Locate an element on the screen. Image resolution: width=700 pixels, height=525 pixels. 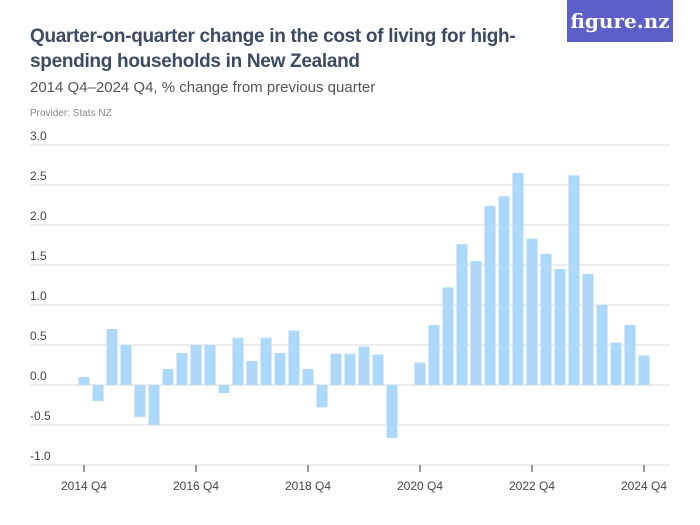
x-tick-label: 2020 Q4 is located at coordinates (420, 486).